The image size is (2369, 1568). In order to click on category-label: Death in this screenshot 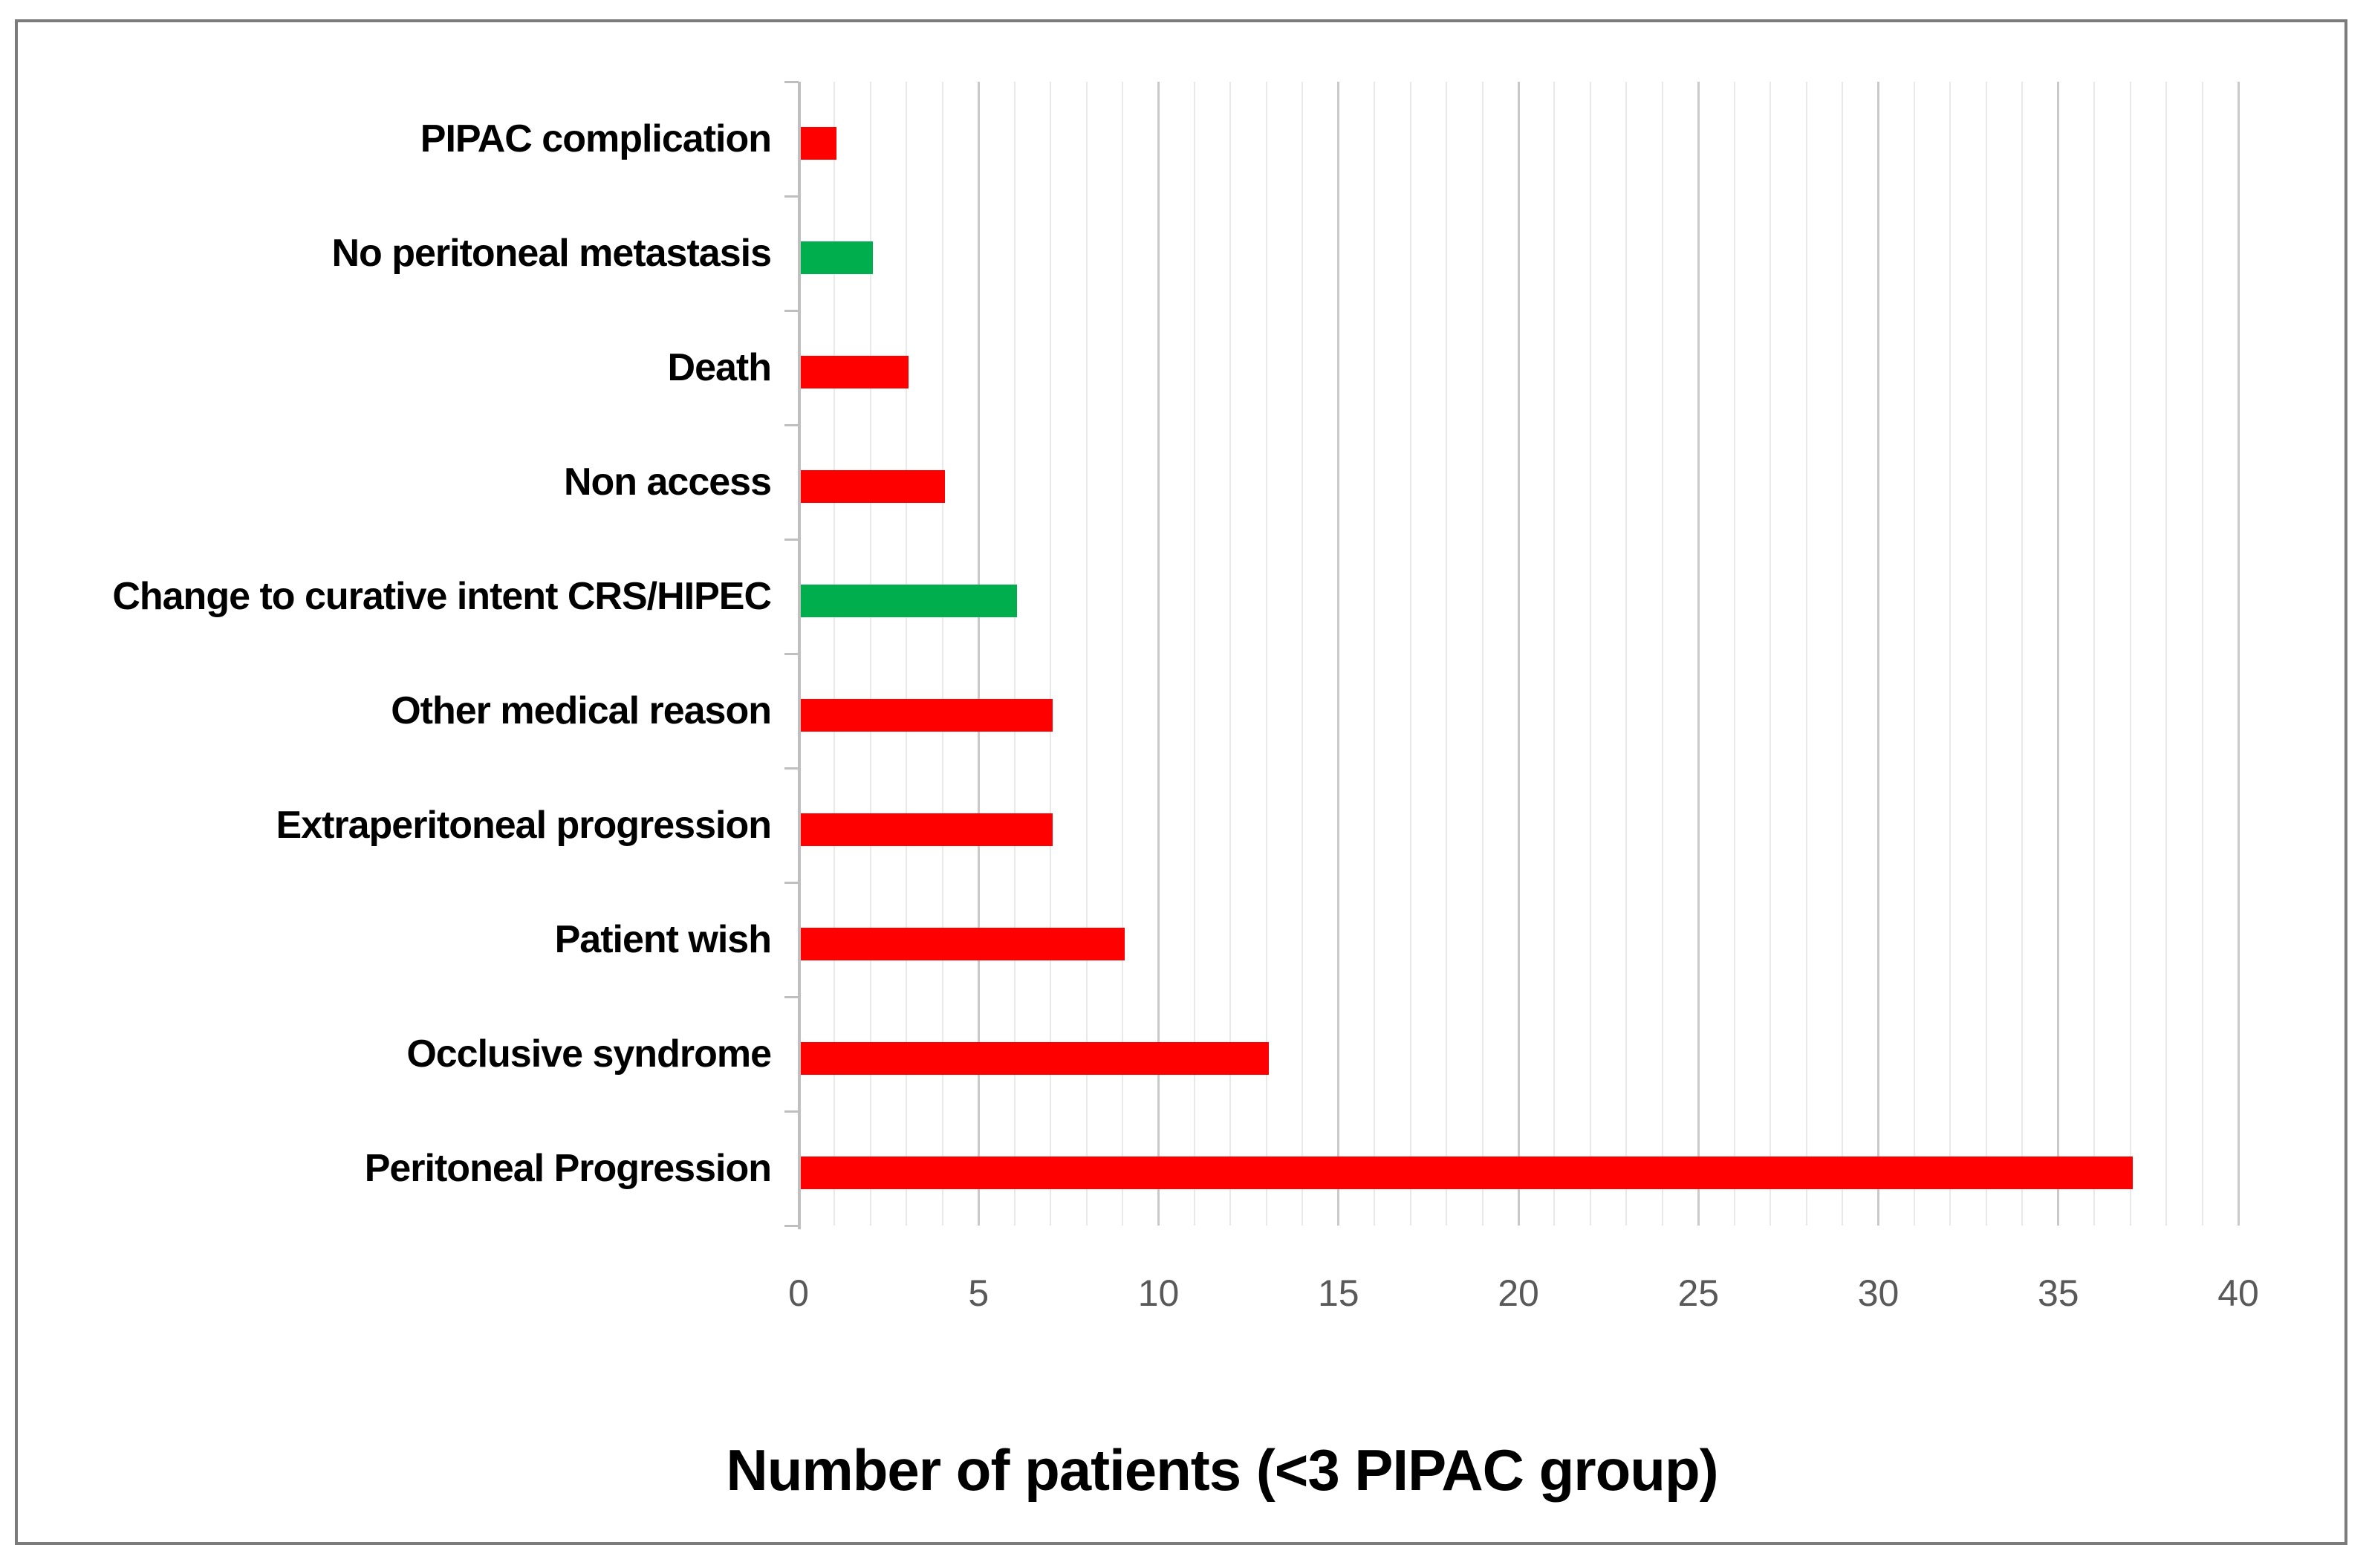, I will do `click(719, 368)`.